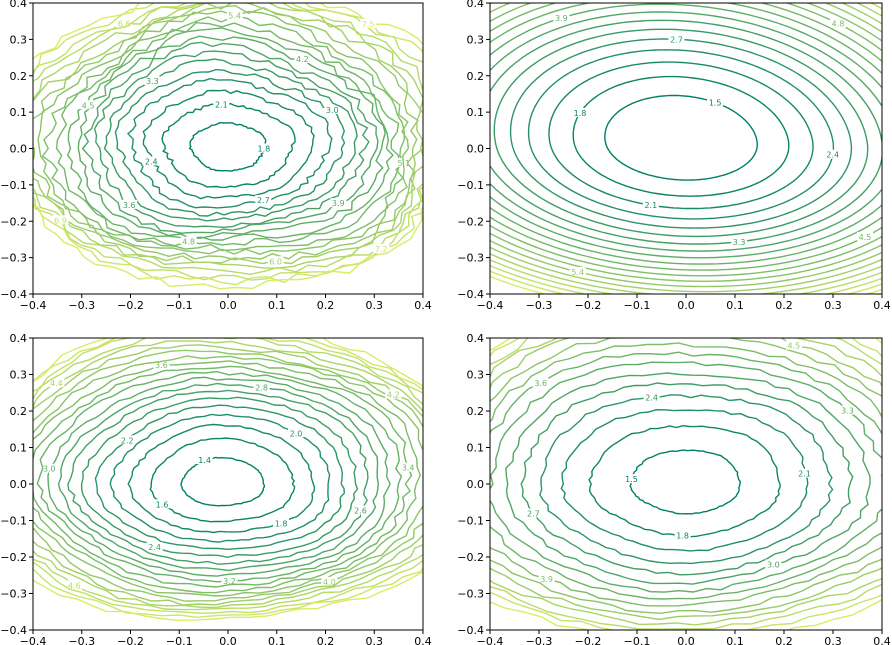 Image resolution: width=892 pixels, height=645 pixels. I want to click on y-tick-label: 0.3, so click(19, 39).